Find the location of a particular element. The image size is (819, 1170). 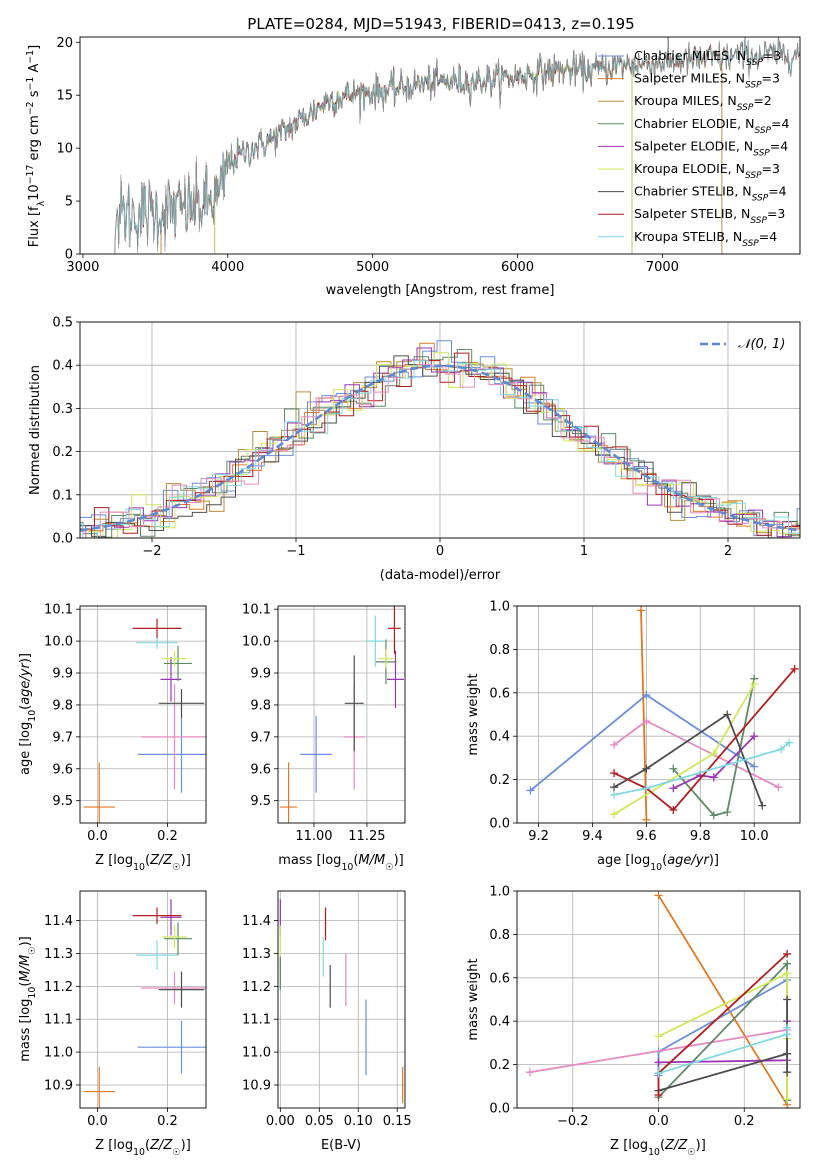

x-axis-label: wavelength [Angstrom, rest frame] is located at coordinates (440, 290).